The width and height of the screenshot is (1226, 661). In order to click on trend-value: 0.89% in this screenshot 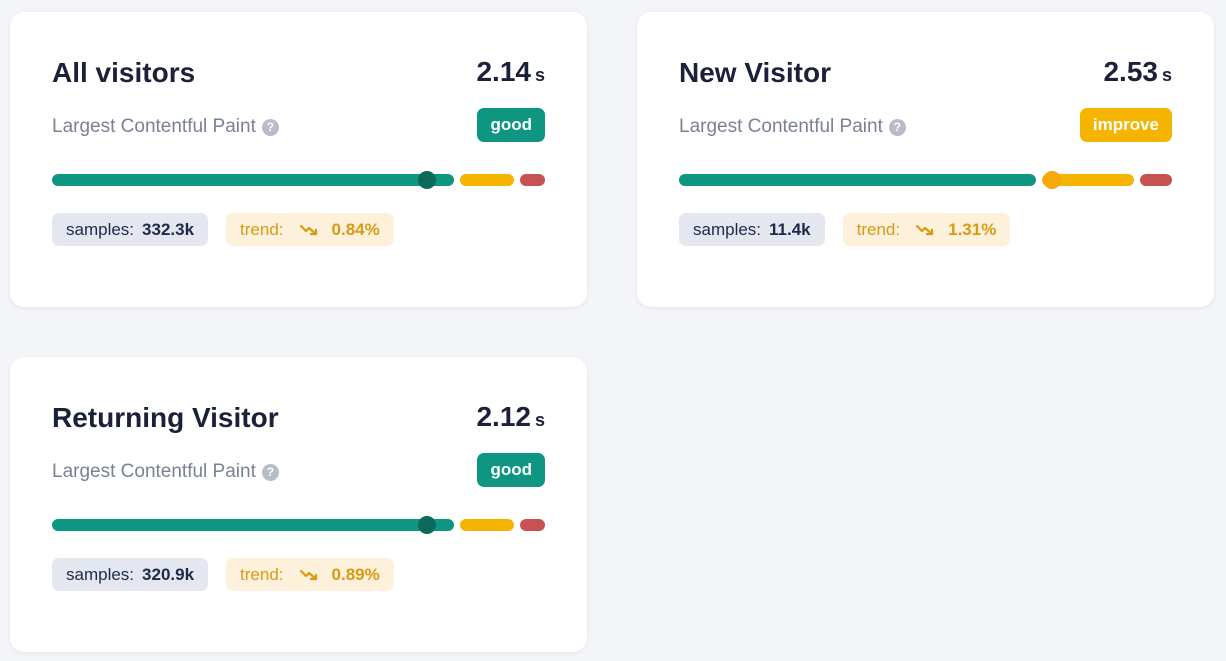, I will do `click(355, 574)`.